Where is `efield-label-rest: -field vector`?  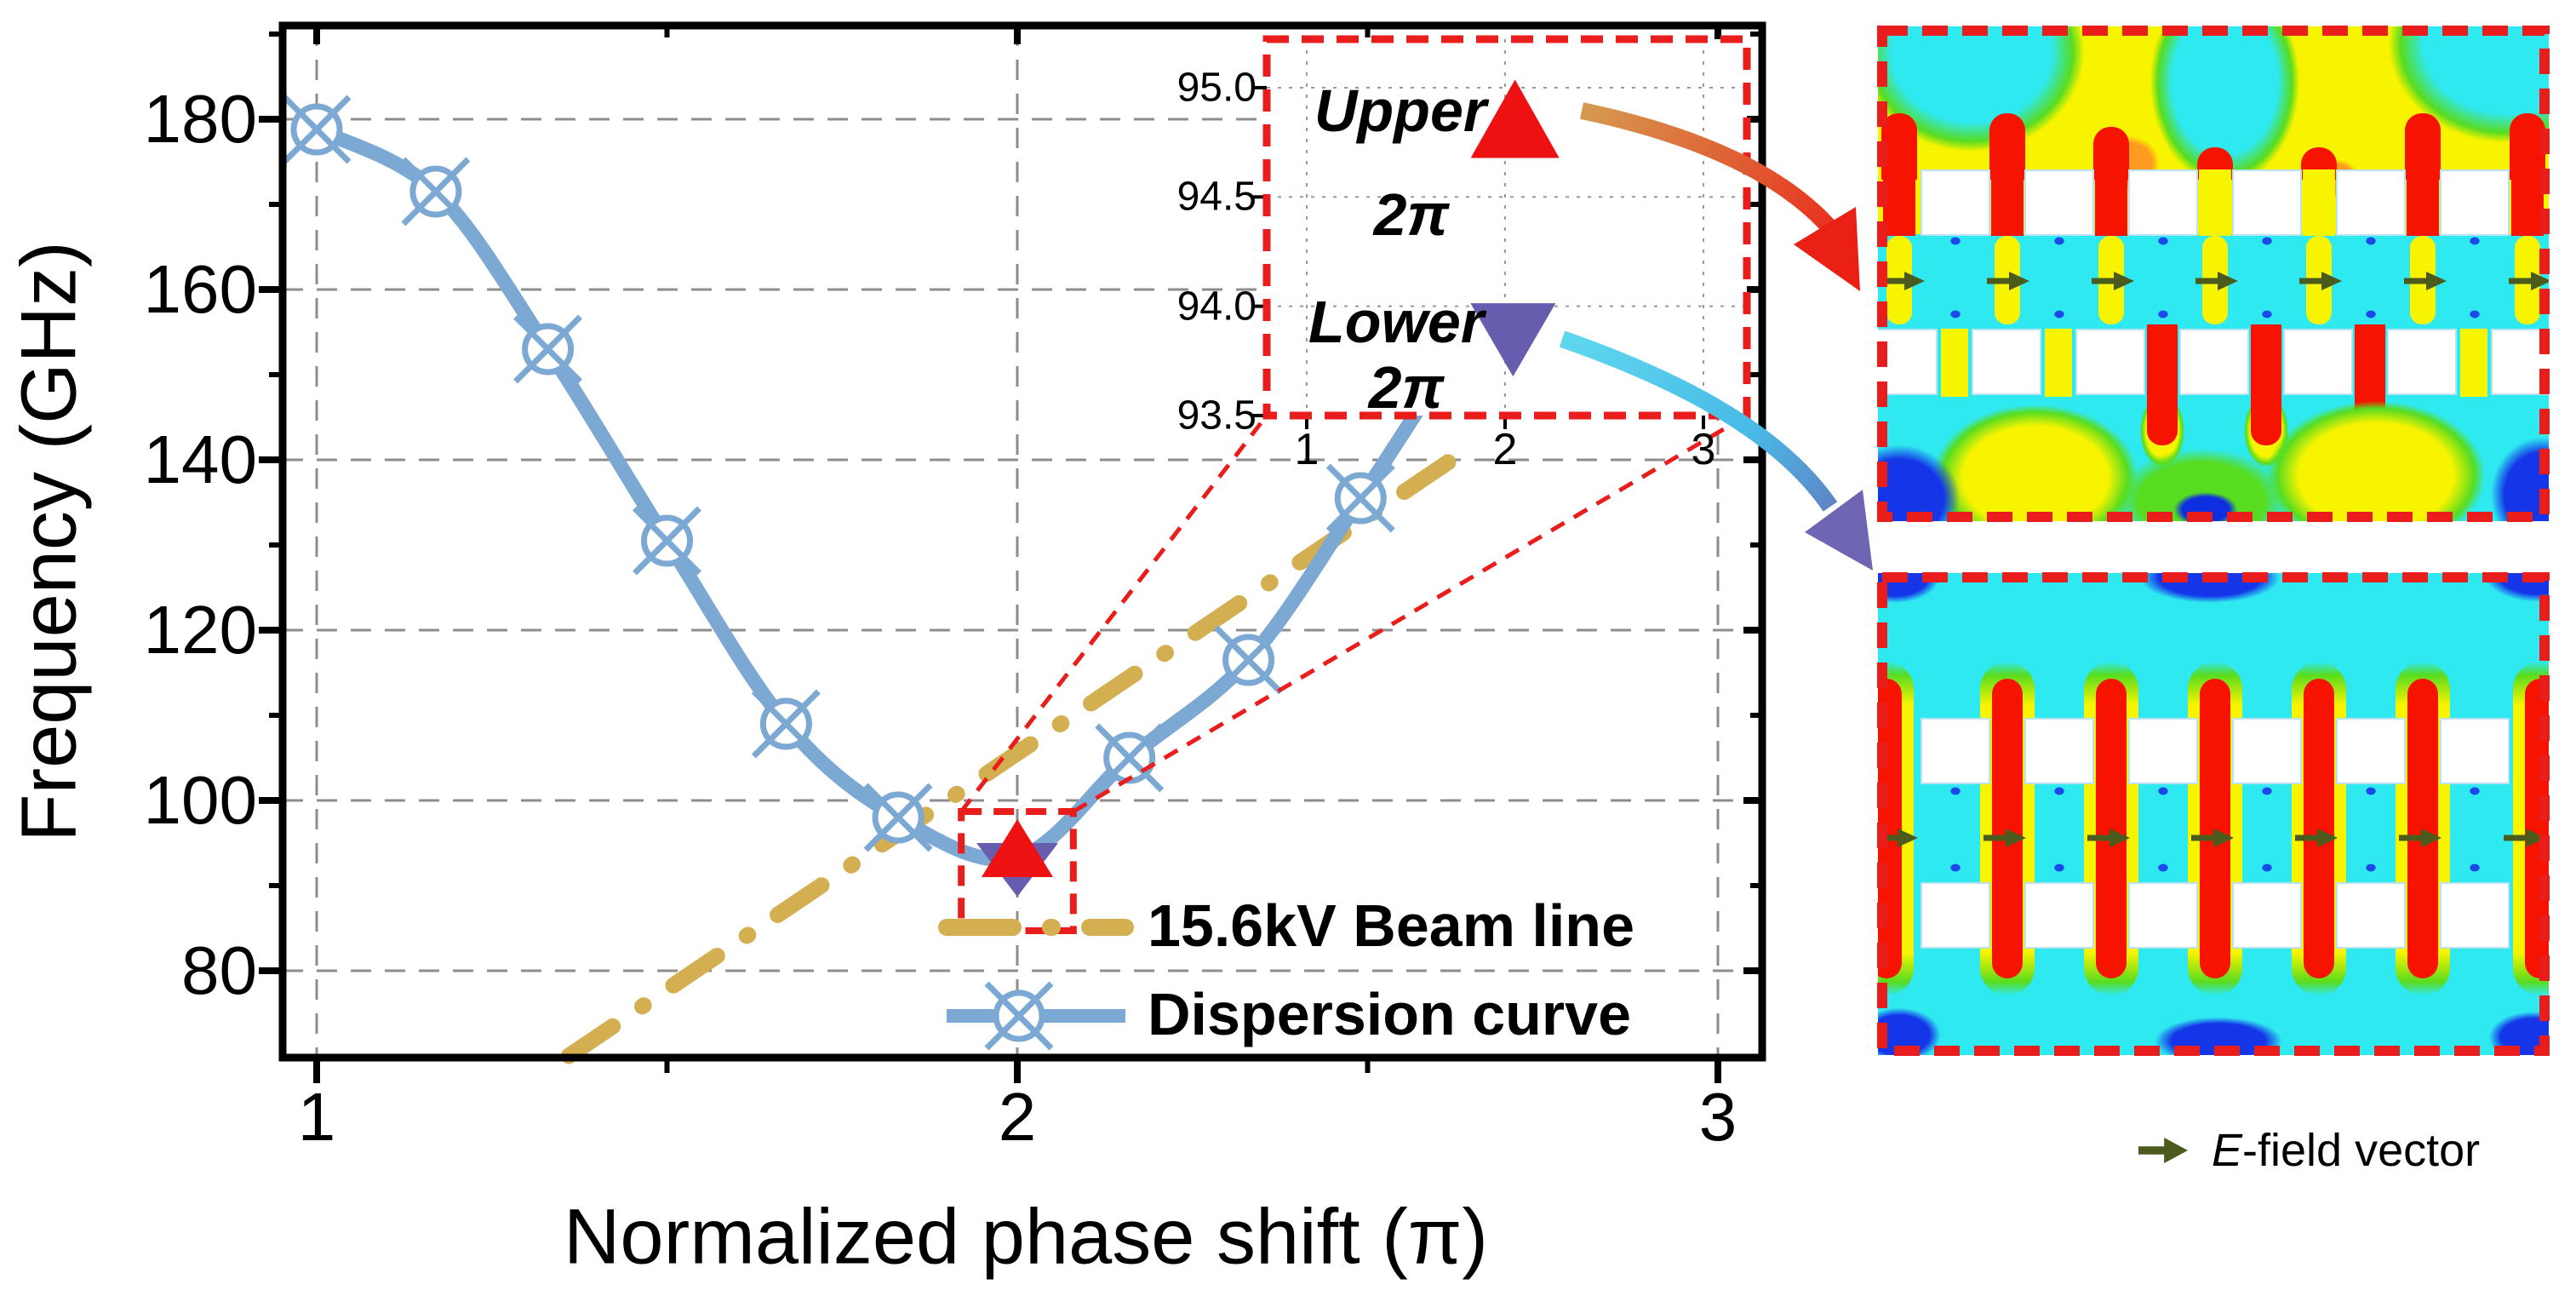 efield-label-rest: -field vector is located at coordinates (2361, 1150).